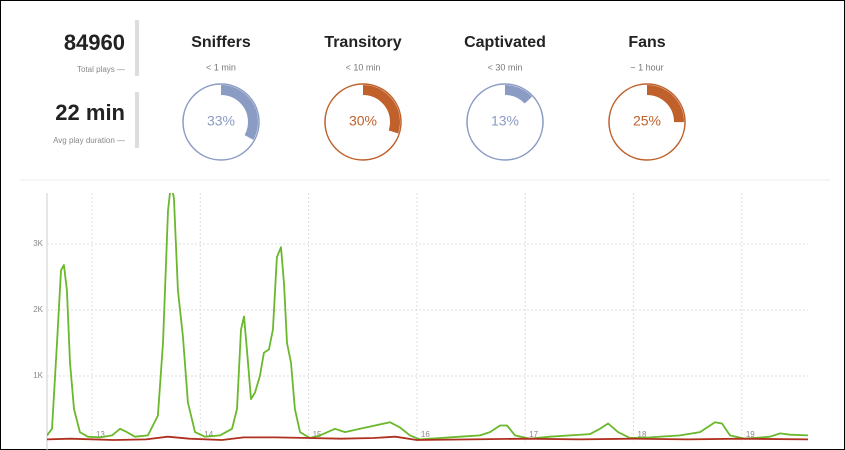 This screenshot has width=845, height=450. I want to click on gauge-label: 33%, so click(221, 121).